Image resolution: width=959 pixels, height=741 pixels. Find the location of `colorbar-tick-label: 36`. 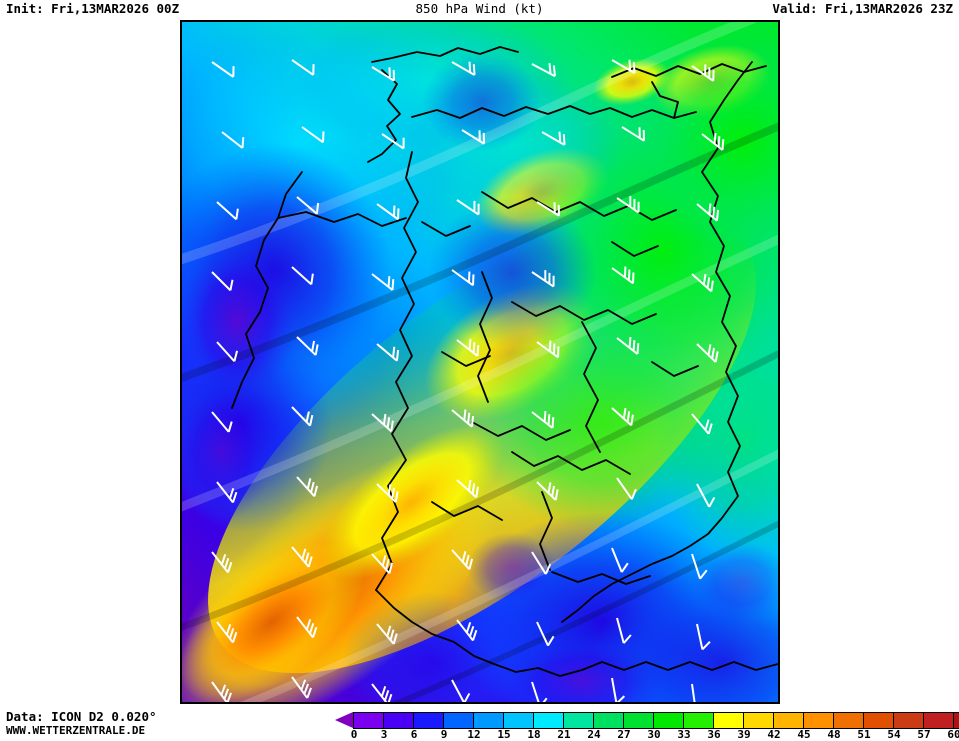

colorbar-tick-label: 36 is located at coordinates (714, 734).